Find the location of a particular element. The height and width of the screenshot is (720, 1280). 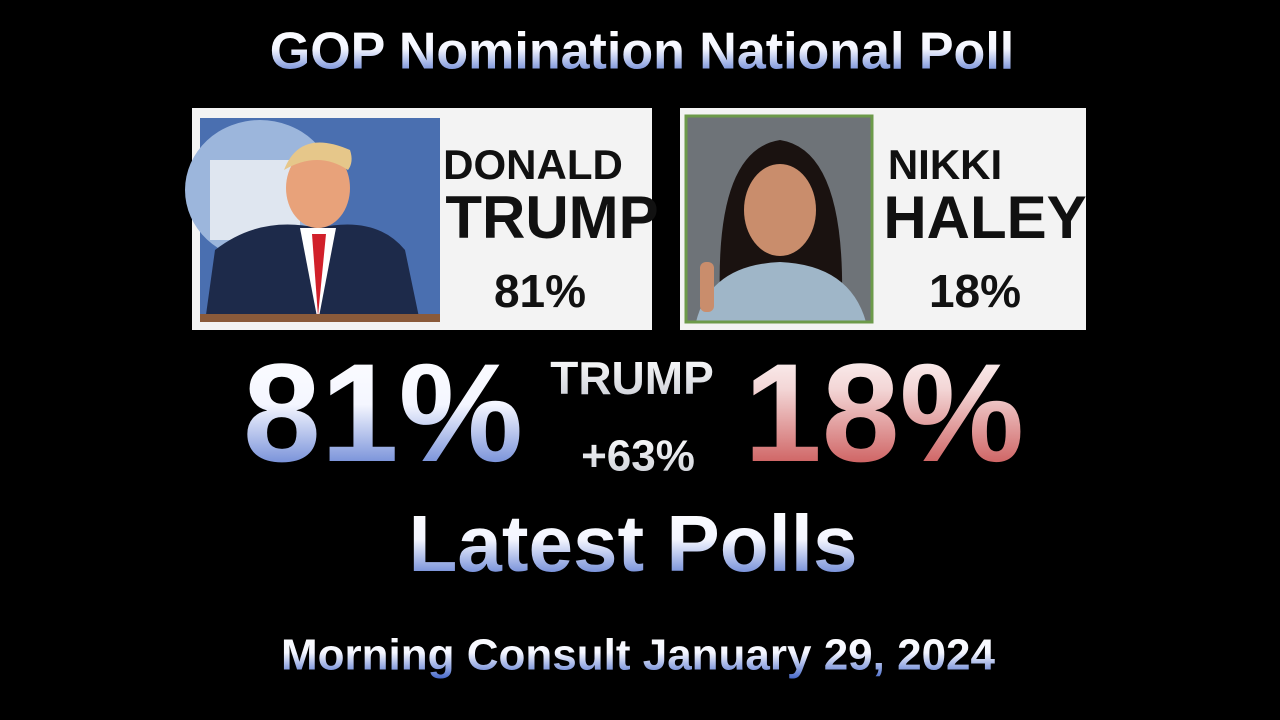

title: GOP Nomination National Poll is located at coordinates (642, 52).